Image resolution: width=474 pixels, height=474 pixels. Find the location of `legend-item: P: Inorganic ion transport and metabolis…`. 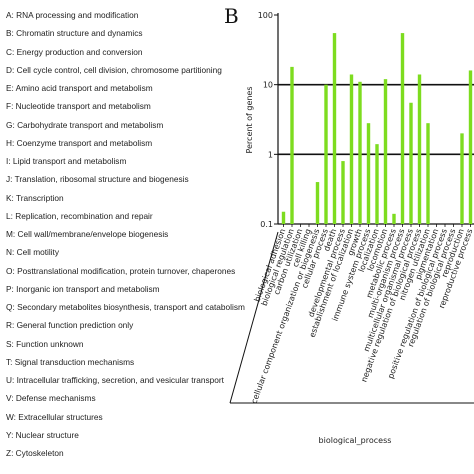

legend-item: P: Inorganic ion transport and metabolis… is located at coordinates (83, 288).